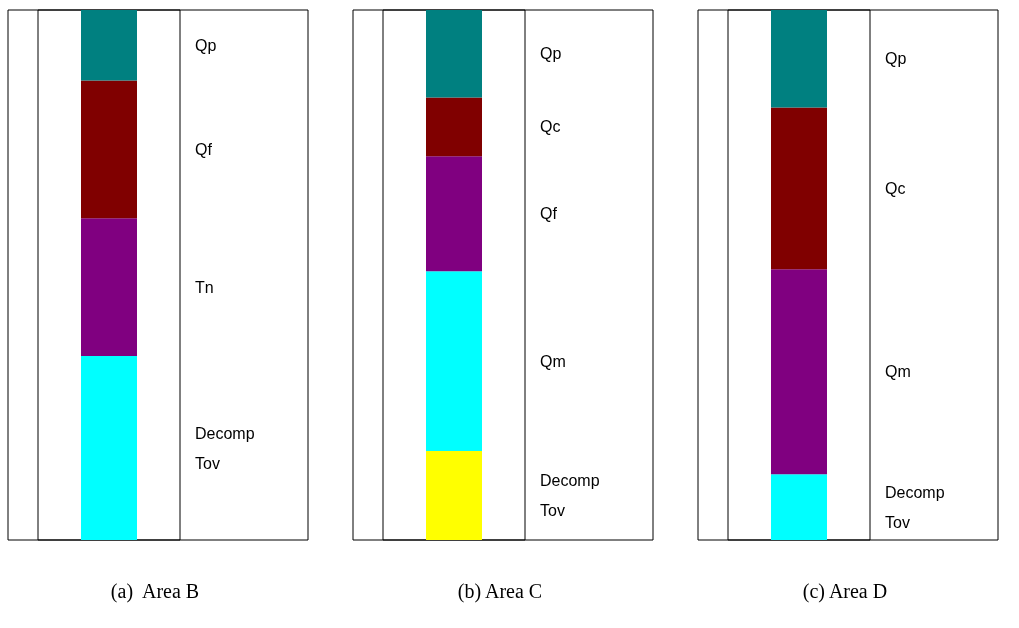 Image resolution: width=1019 pixels, height=628 pixels. Describe the element at coordinates (204, 287) in the screenshot. I see `text: Tn` at that location.